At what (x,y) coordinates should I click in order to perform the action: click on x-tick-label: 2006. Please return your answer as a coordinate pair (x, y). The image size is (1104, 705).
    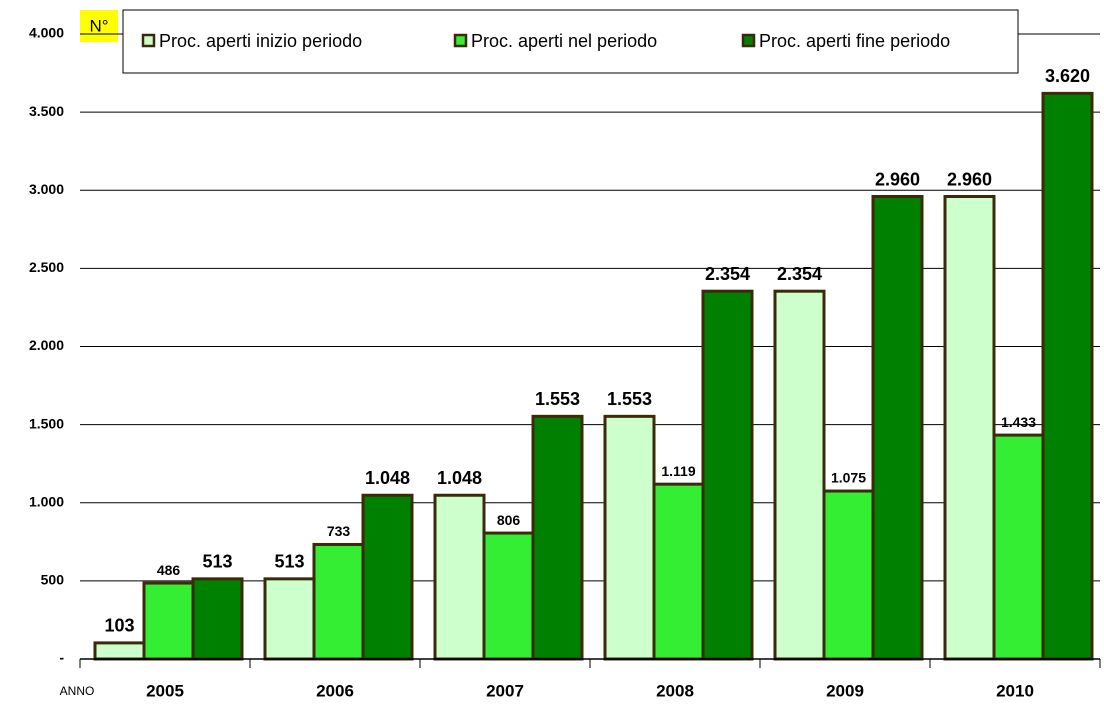
    Looking at the image, I should click on (335, 690).